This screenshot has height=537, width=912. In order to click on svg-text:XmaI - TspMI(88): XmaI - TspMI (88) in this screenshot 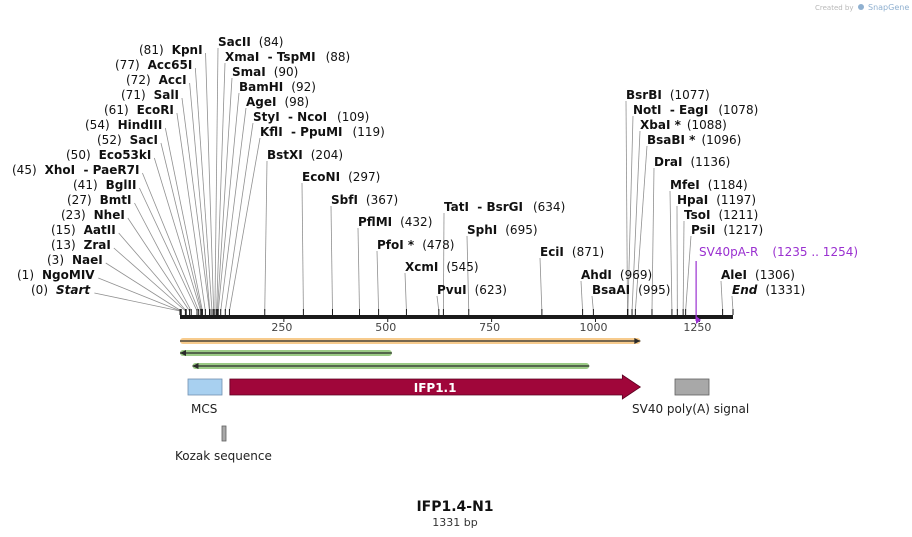, I will do `click(287, 57)`.